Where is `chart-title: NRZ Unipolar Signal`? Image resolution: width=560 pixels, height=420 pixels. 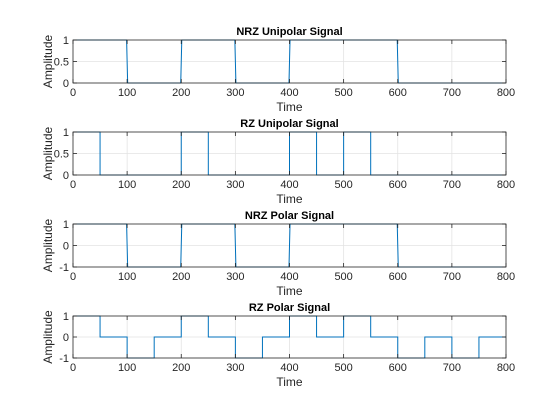
chart-title: NRZ Unipolar Signal is located at coordinates (289, 32).